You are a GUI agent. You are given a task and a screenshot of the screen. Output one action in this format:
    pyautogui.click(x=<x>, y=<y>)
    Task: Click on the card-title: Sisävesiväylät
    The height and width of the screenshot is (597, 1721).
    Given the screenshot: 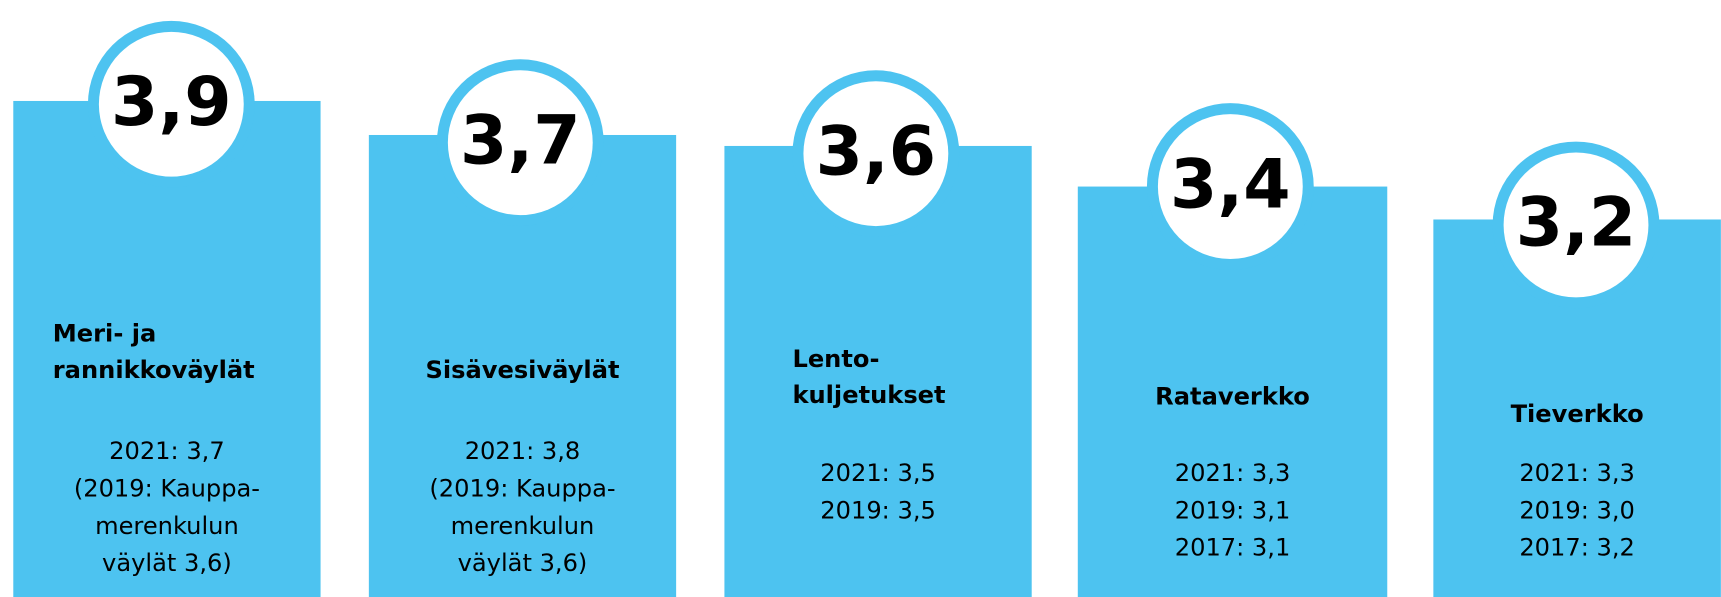 What is the action you would take?
    pyautogui.click(x=522, y=370)
    